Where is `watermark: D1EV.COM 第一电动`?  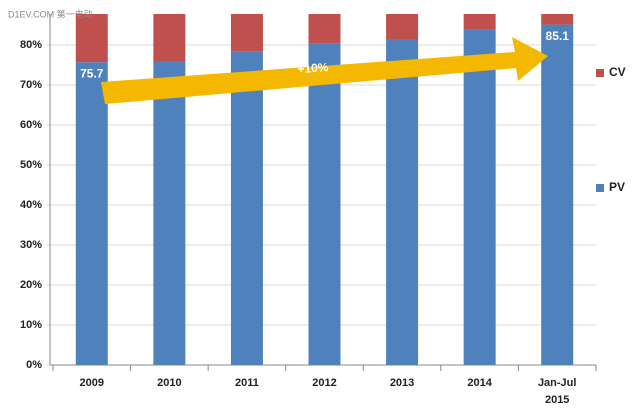 watermark: D1EV.COM 第一电动 is located at coordinates (50, 13).